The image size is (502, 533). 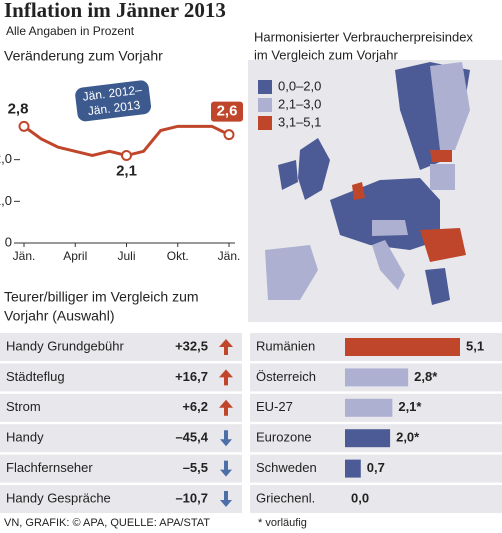 I want to click on value-label: 0,7, so click(x=376, y=467).